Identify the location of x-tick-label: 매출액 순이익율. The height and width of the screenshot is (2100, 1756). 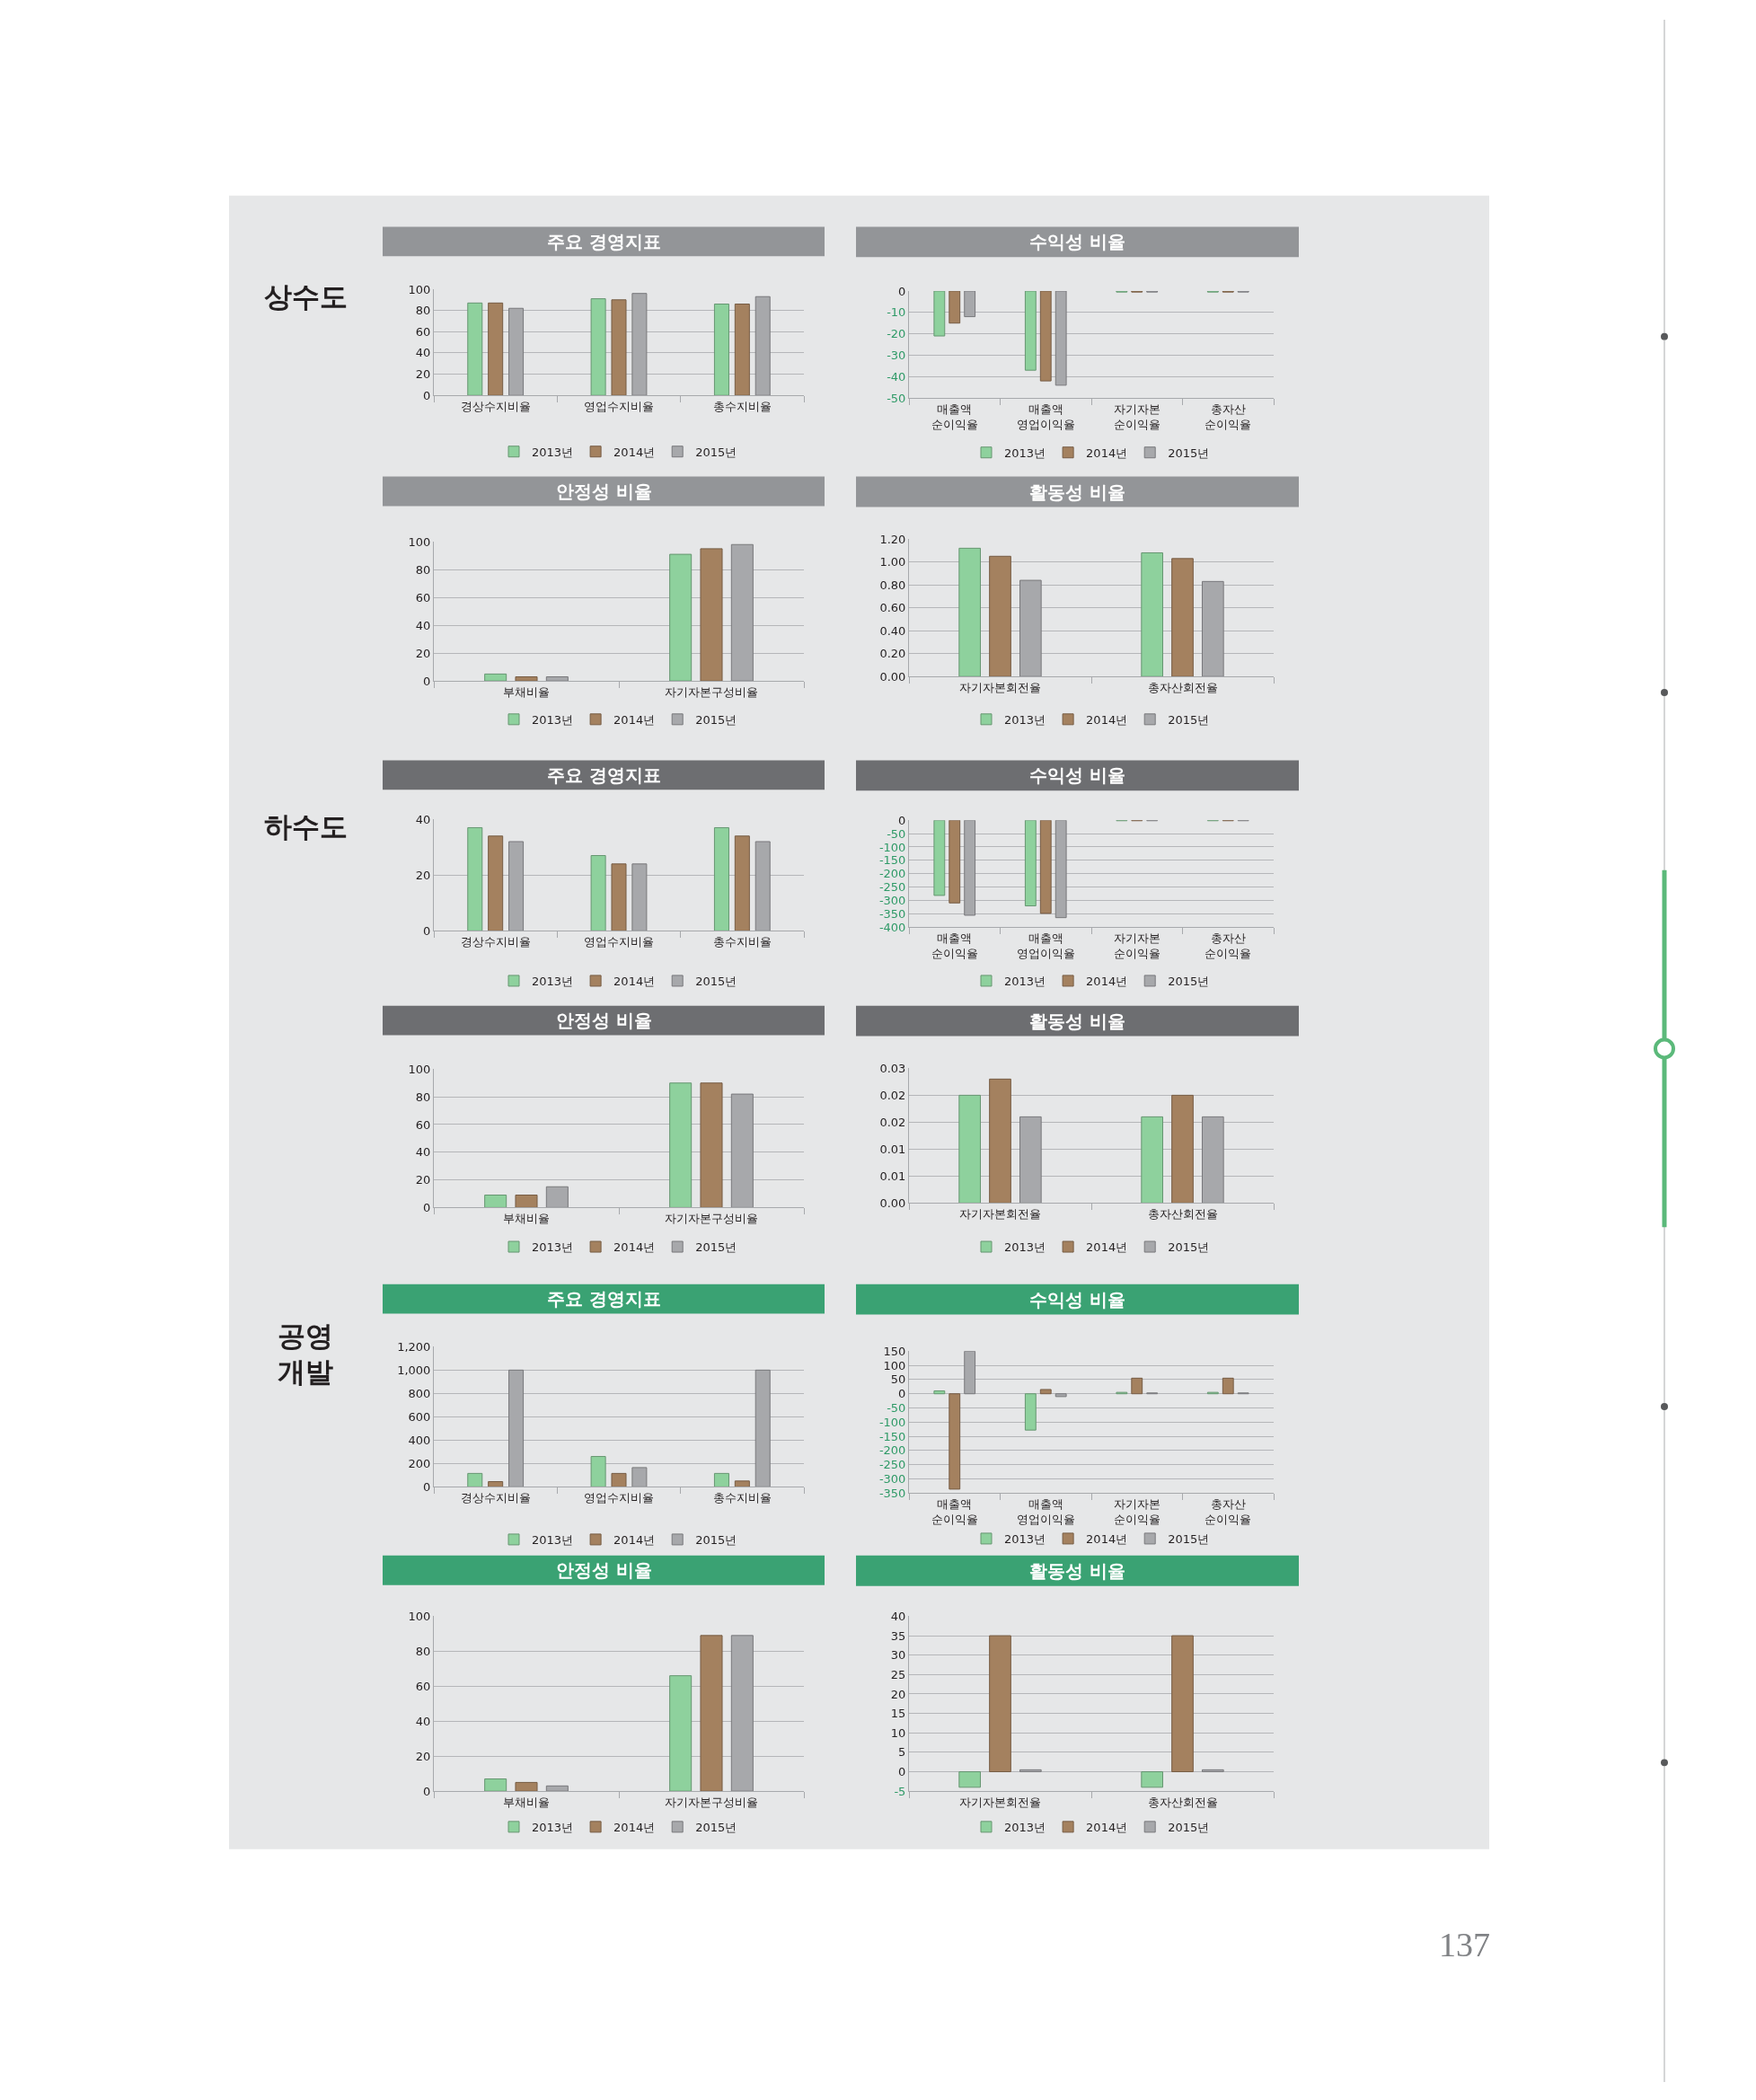
(954, 945).